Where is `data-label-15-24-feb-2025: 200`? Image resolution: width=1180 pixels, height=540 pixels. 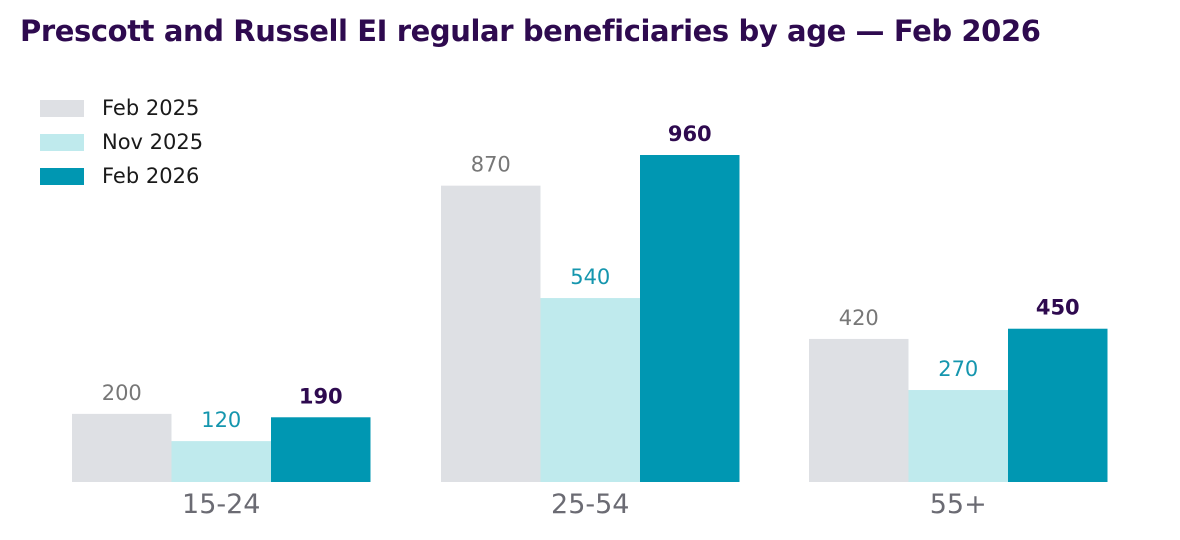
data-label-15-24-feb-2025: 200 is located at coordinates (122, 393).